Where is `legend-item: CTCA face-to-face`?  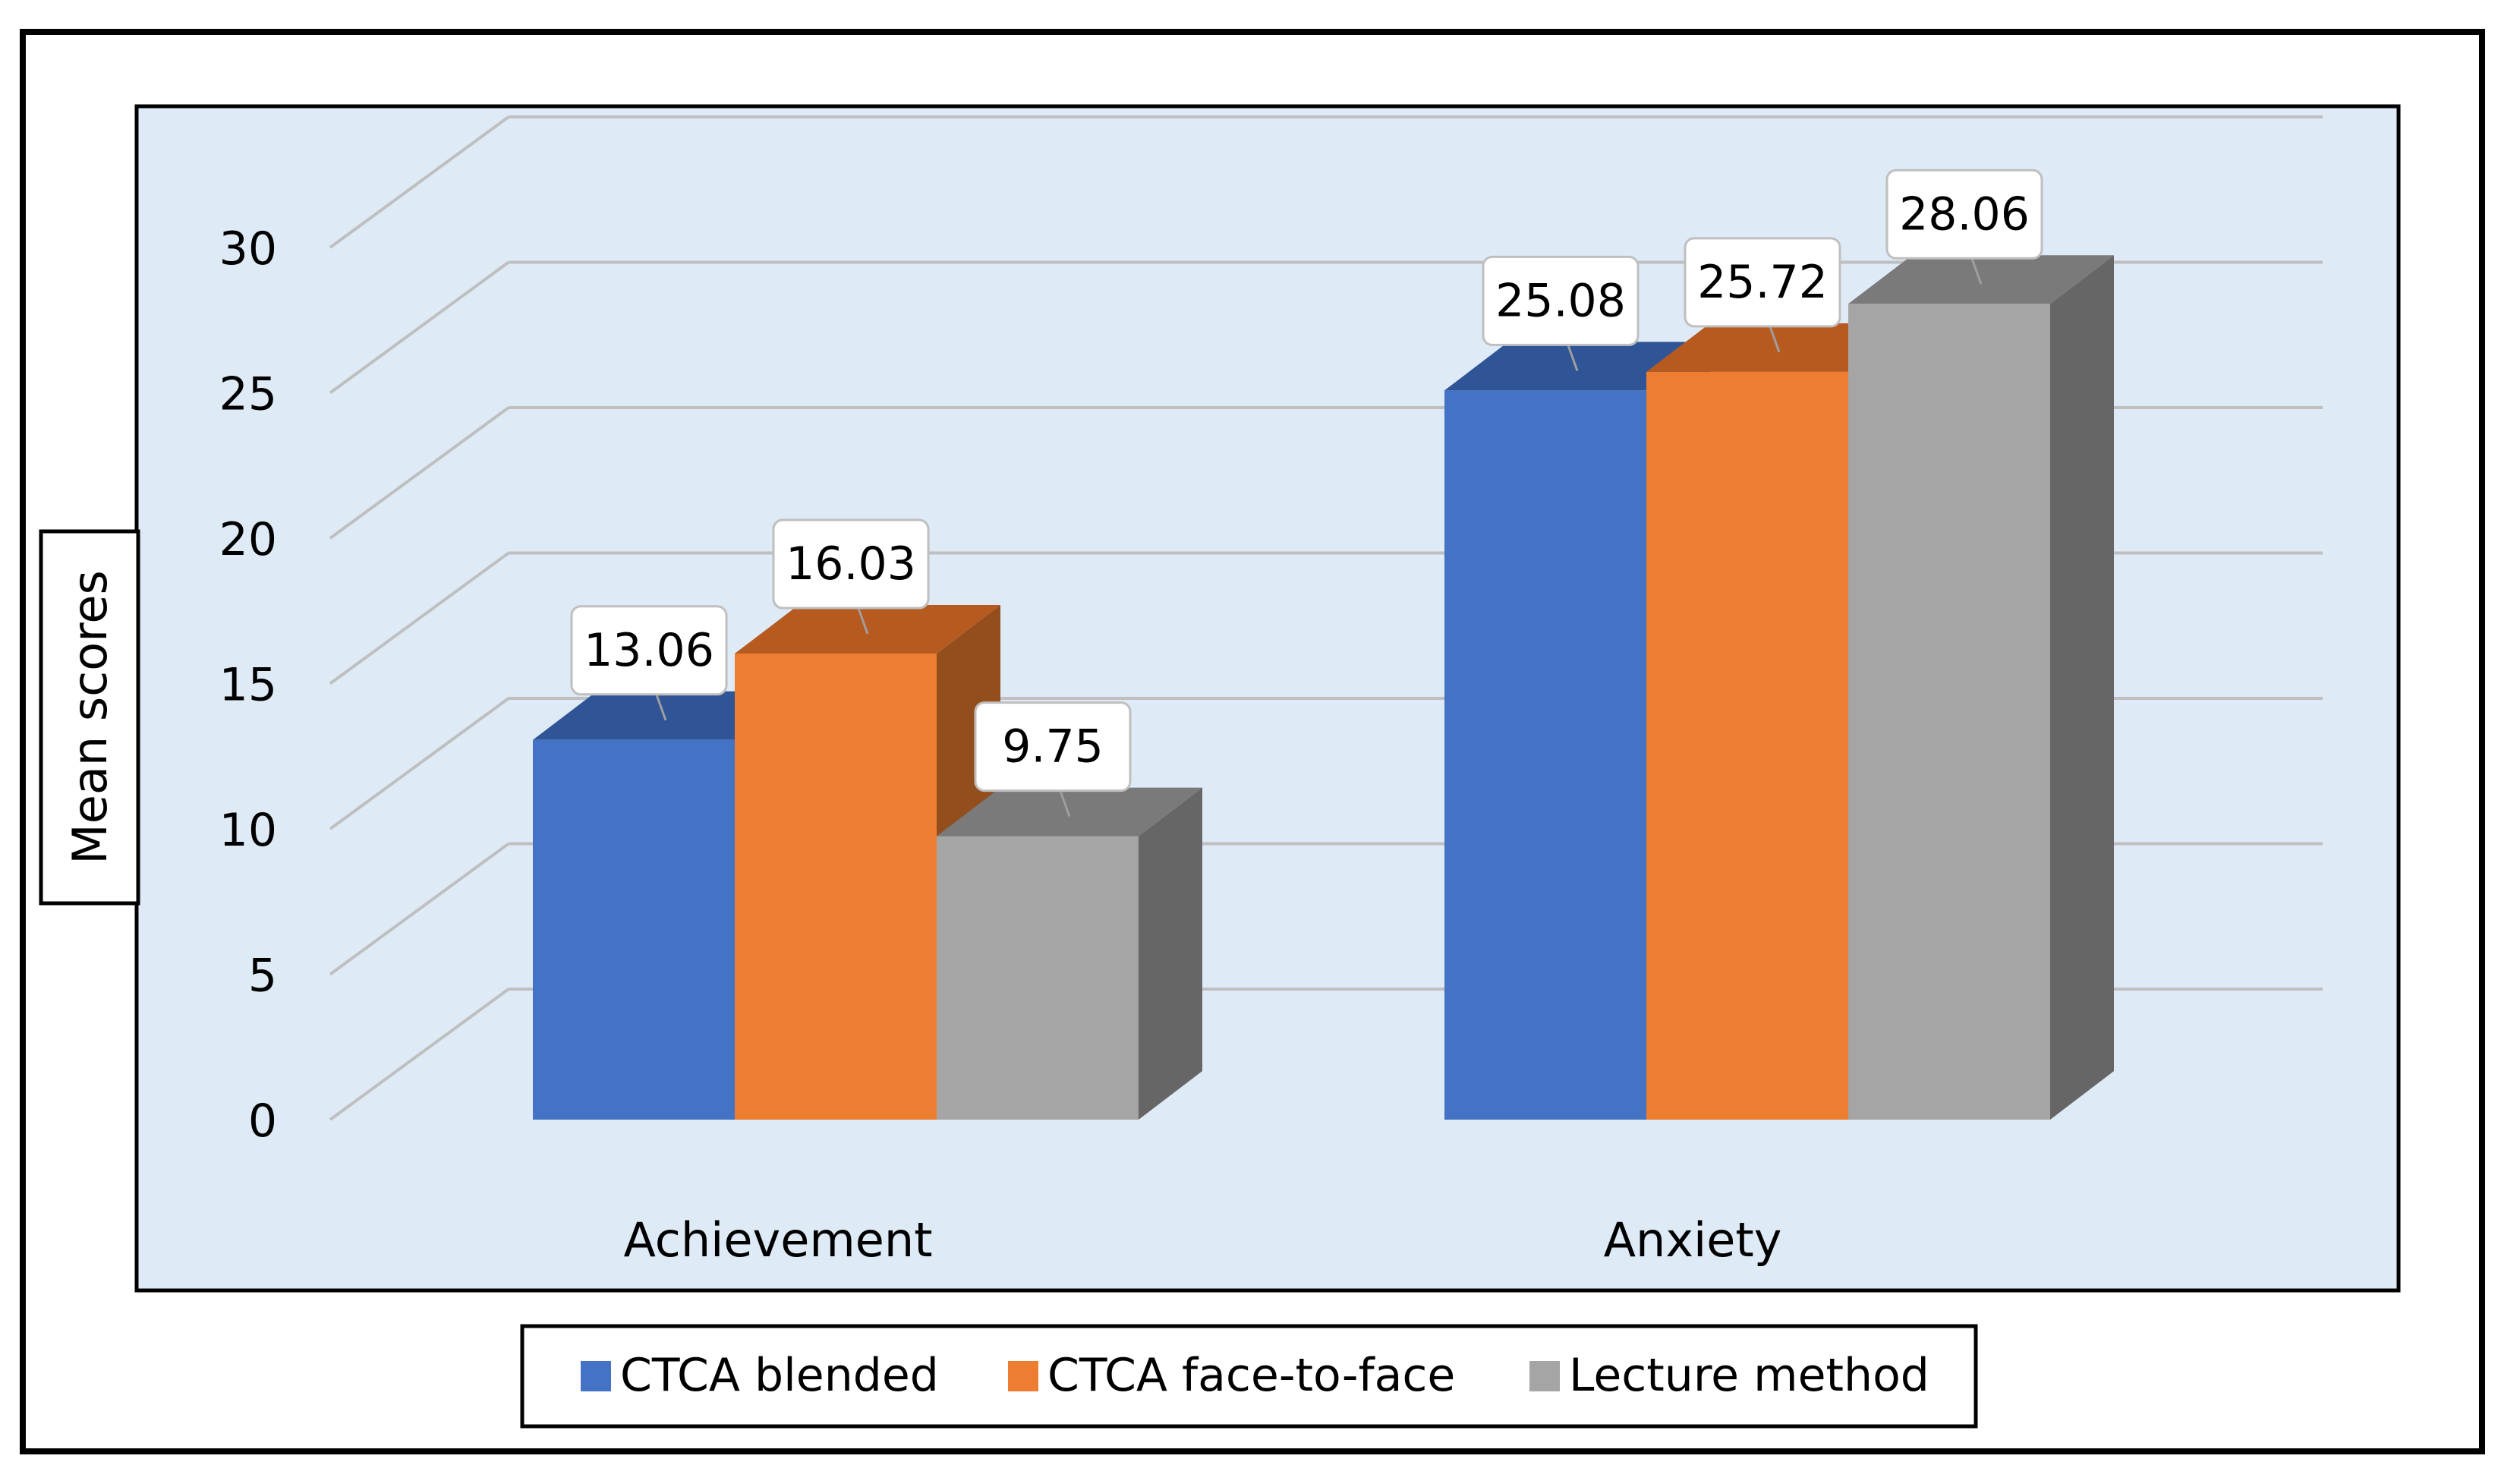 legend-item: CTCA face-to-face is located at coordinates (1231, 1375).